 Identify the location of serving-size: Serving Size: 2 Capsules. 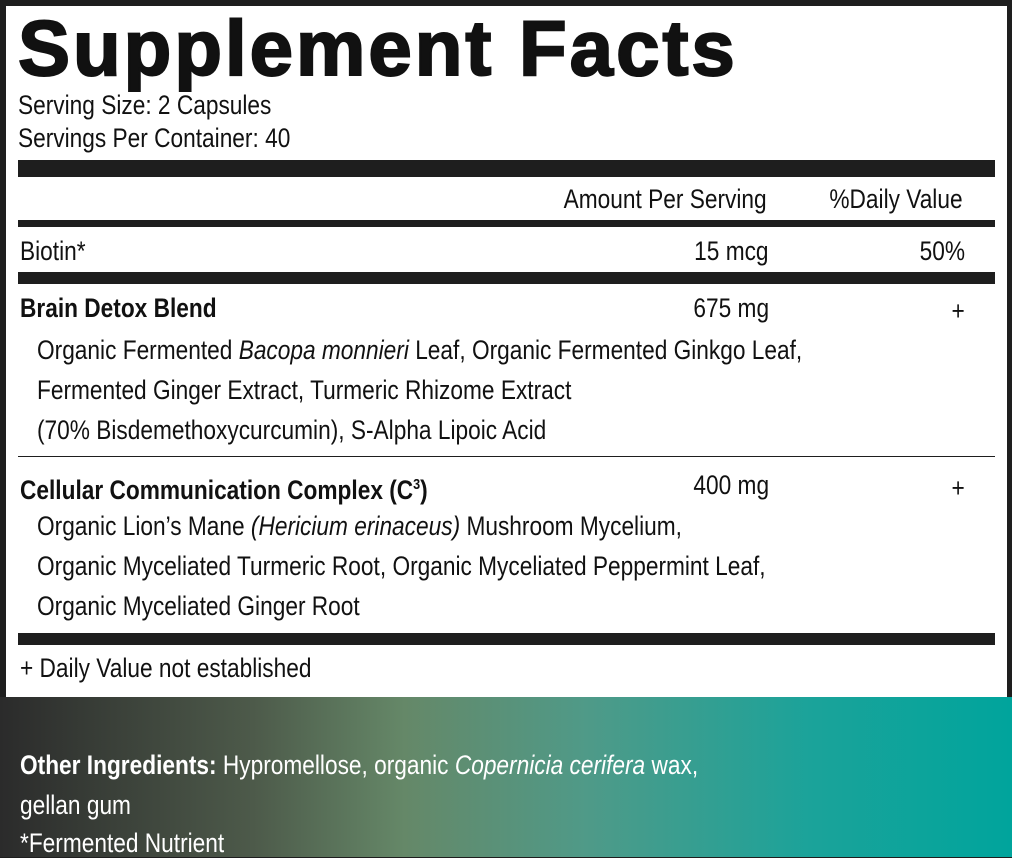
(145, 105).